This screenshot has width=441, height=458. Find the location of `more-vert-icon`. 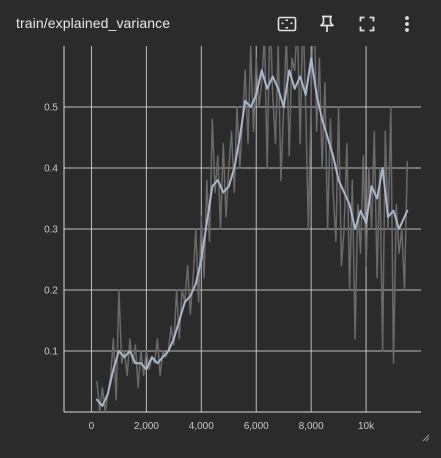

more-vert-icon is located at coordinates (407, 24).